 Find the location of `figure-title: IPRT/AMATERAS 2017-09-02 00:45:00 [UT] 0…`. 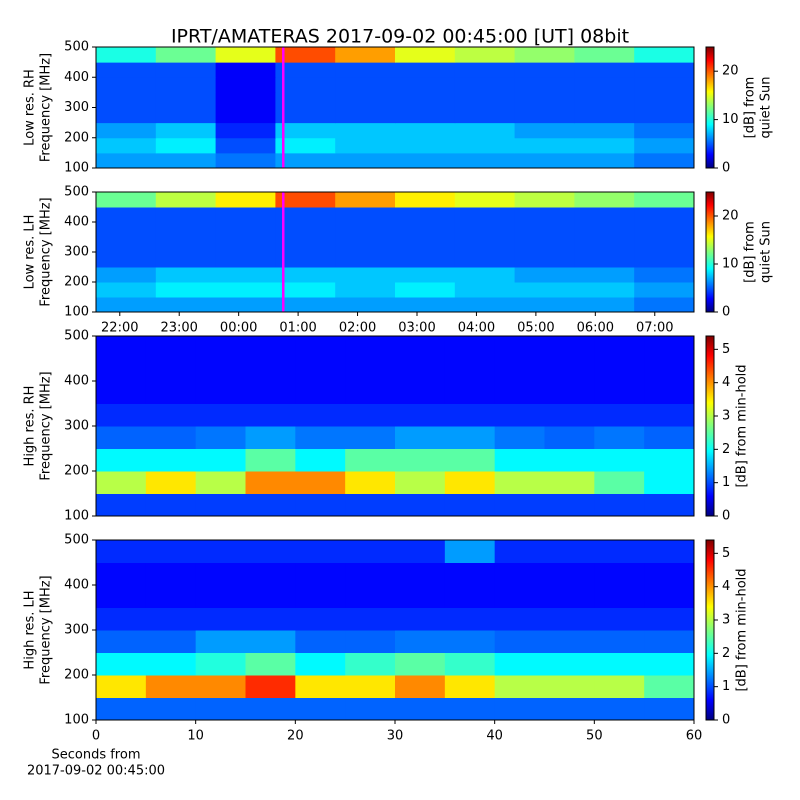

figure-title: IPRT/AMATERAS 2017-09-02 00:45:00 [UT] 0… is located at coordinates (400, 37).